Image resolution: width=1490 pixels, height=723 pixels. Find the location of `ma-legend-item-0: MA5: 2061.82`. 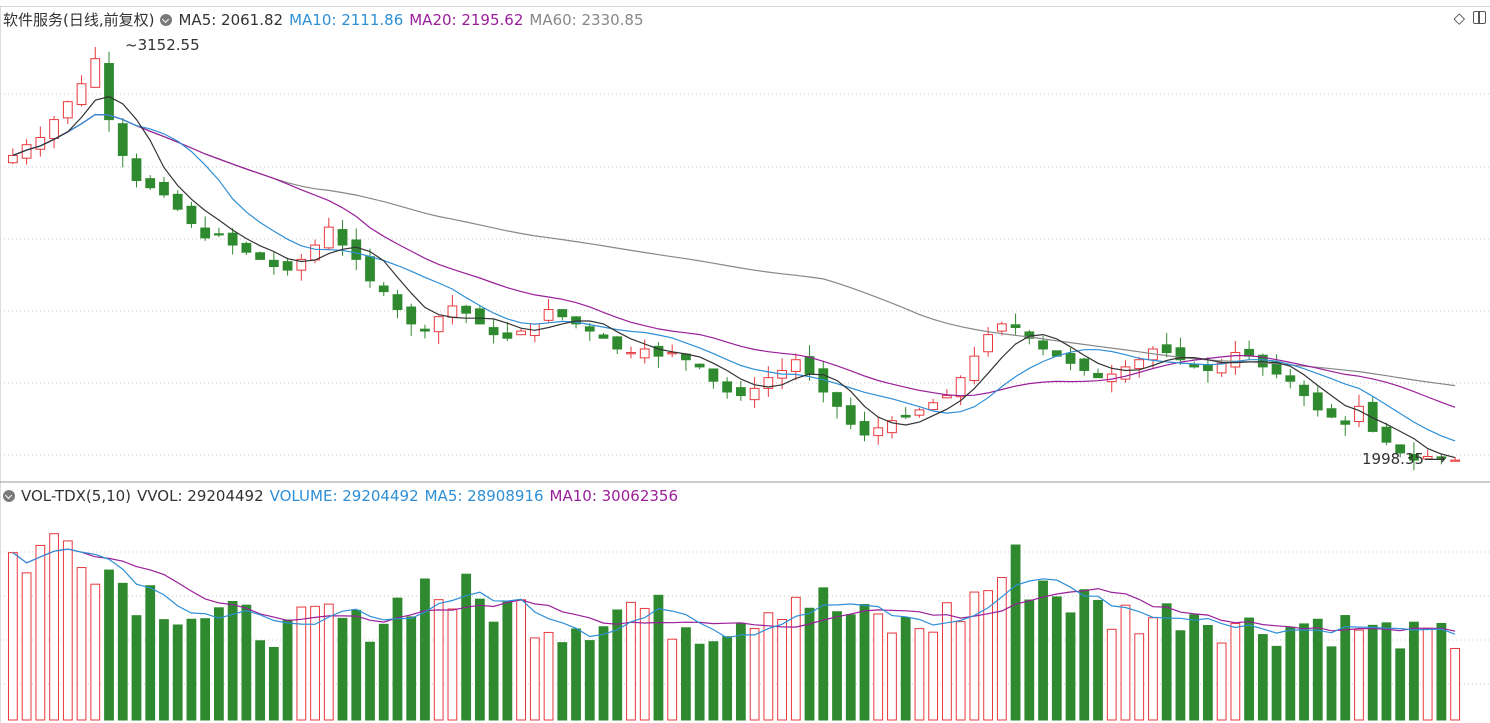

ma-legend-item-0: MA5: 2061.82 is located at coordinates (231, 20).